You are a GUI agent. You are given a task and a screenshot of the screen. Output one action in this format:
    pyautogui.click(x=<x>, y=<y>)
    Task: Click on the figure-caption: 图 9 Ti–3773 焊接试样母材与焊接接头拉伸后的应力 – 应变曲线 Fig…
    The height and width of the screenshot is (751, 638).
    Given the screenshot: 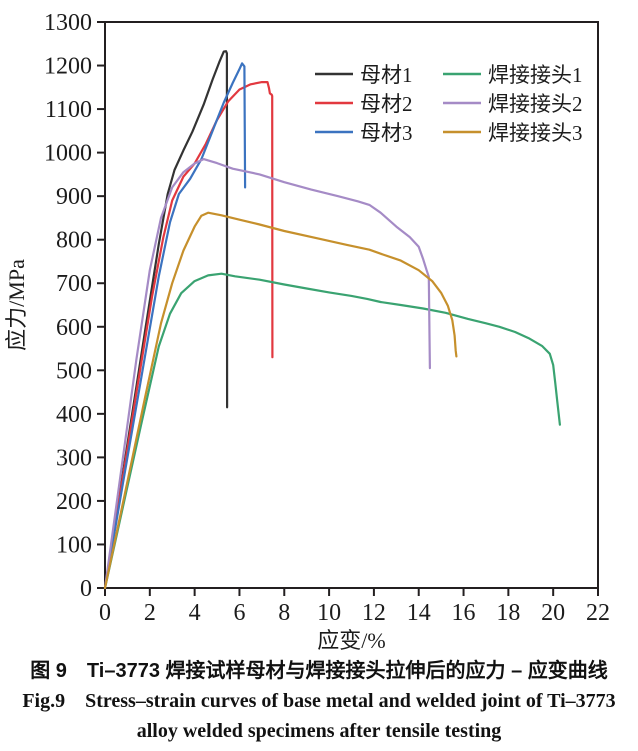 What is the action you would take?
    pyautogui.click(x=319, y=701)
    